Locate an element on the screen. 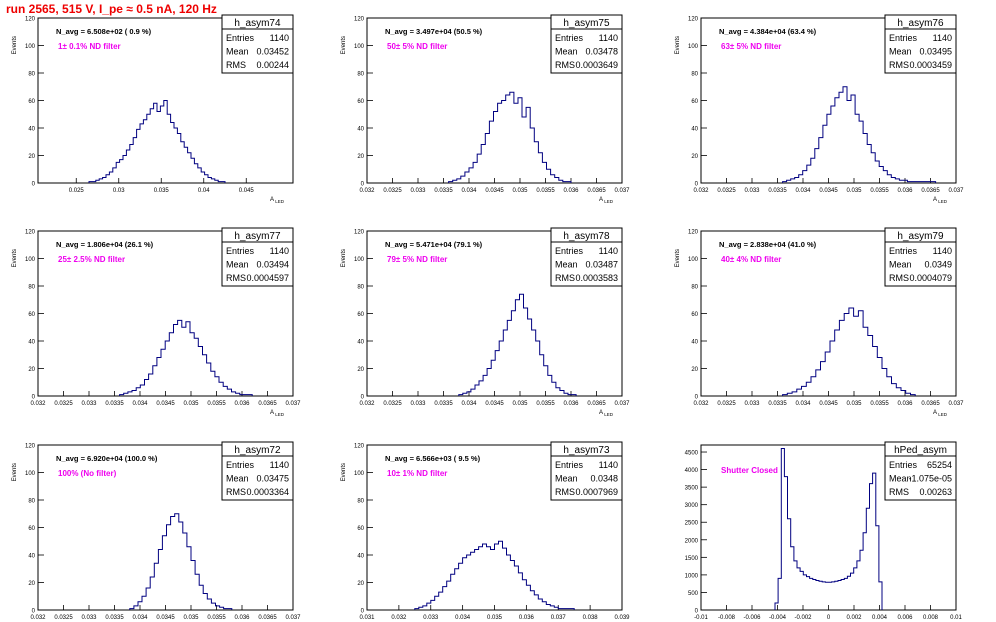 This screenshot has width=996, height=622. x-tick-label: -0.008 is located at coordinates (727, 618).